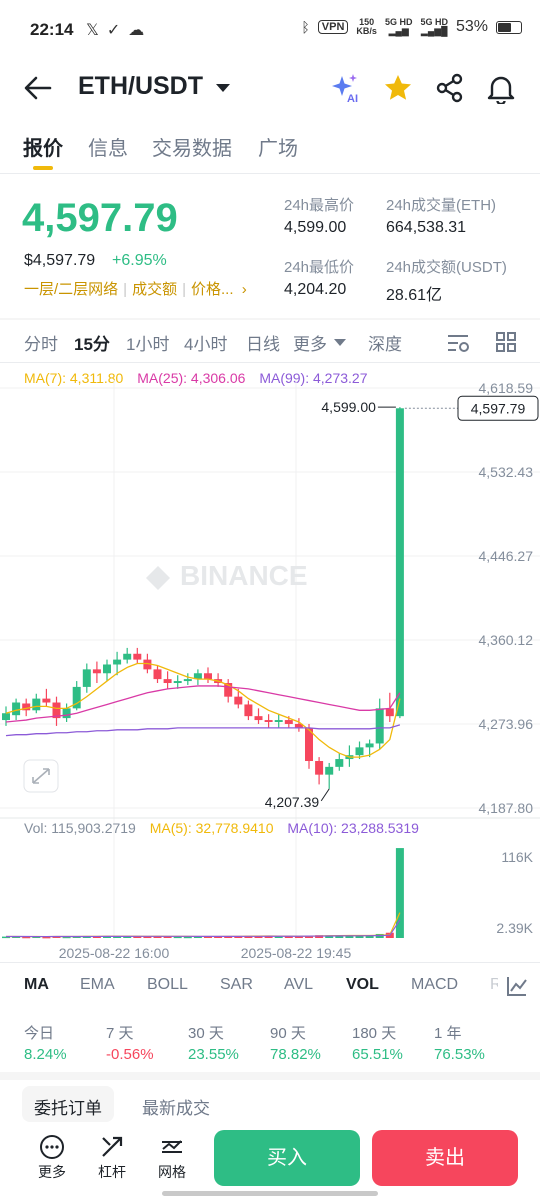 This screenshot has width=540, height=1200. I want to click on header: ETH/USDT AI, so click(270, 88).